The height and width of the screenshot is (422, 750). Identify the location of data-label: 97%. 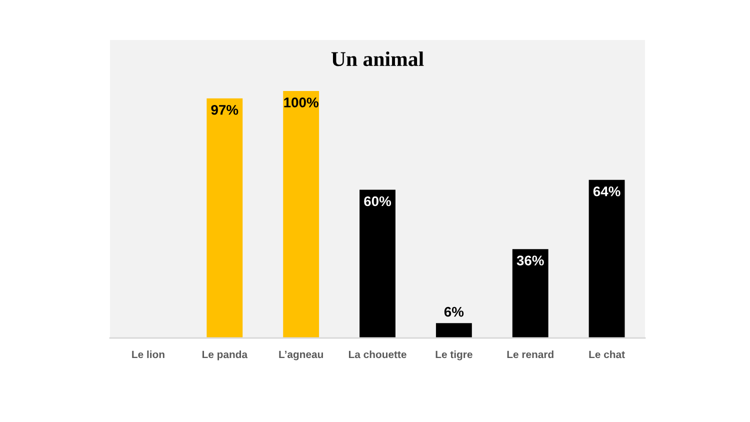
(224, 109).